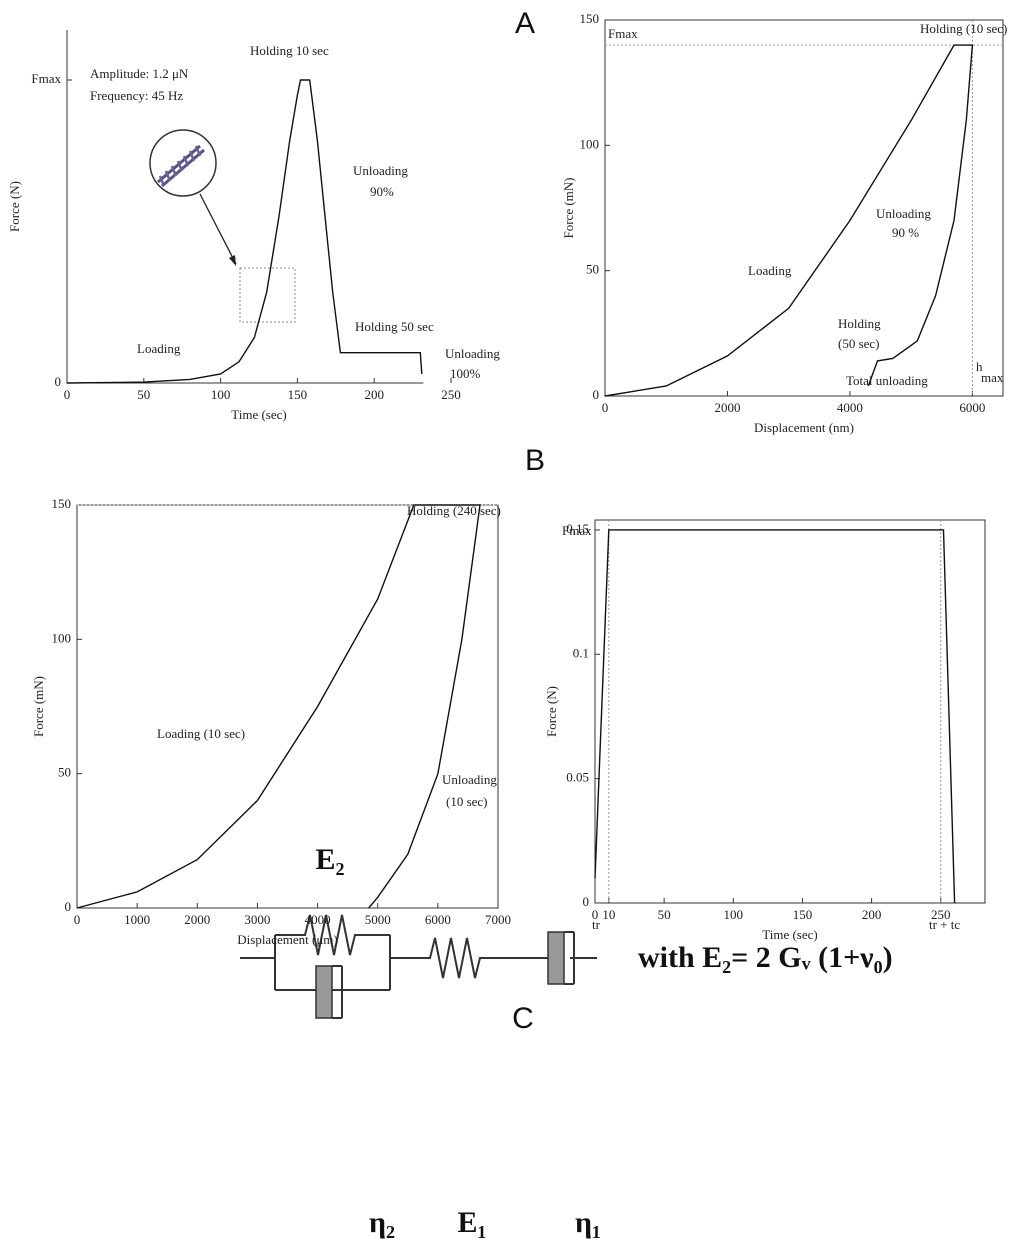 The width and height of the screenshot is (1011, 1248). What do you see at coordinates (201, 733) in the screenshot?
I see `annotation: Loading (10 sec)` at bounding box center [201, 733].